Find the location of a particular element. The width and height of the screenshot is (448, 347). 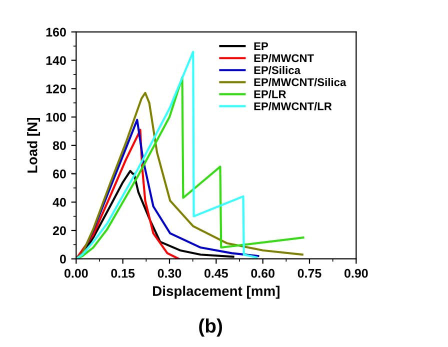

x-tick-label: 0.45 is located at coordinates (216, 273).